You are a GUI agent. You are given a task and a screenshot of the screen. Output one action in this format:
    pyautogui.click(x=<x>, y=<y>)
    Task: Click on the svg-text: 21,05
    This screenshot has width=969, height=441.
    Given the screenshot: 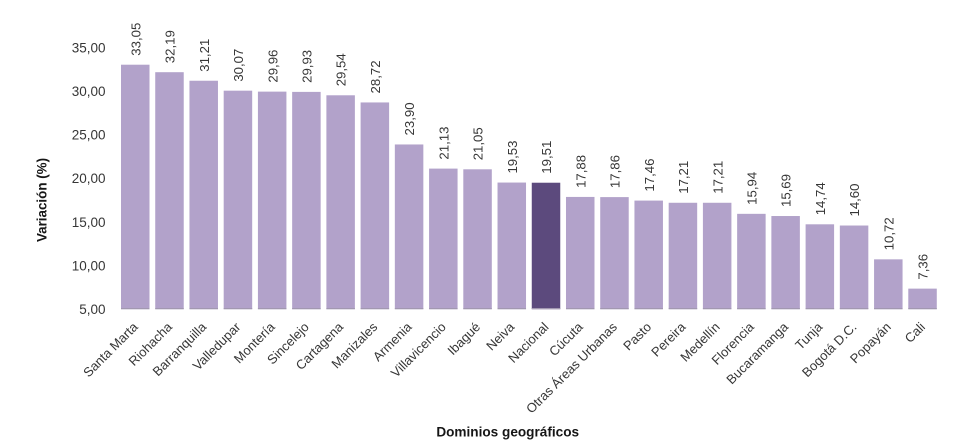 What is the action you would take?
    pyautogui.click(x=478, y=143)
    